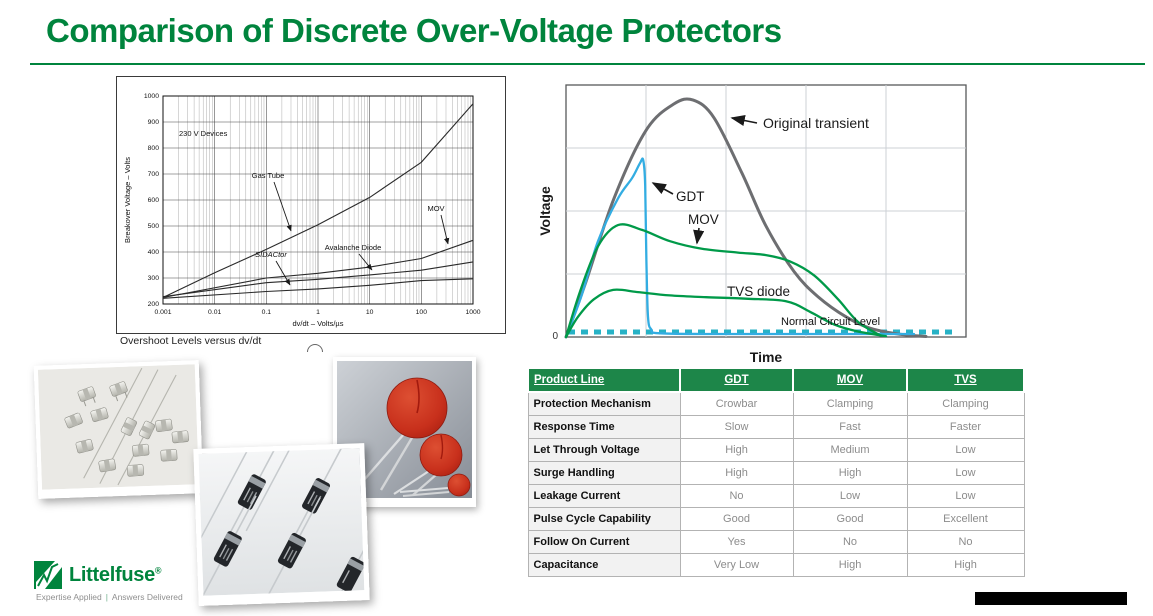 The width and height of the screenshot is (1153, 616). I want to click on avalanche-diode-label: Avalanche Diode, so click(353, 247).